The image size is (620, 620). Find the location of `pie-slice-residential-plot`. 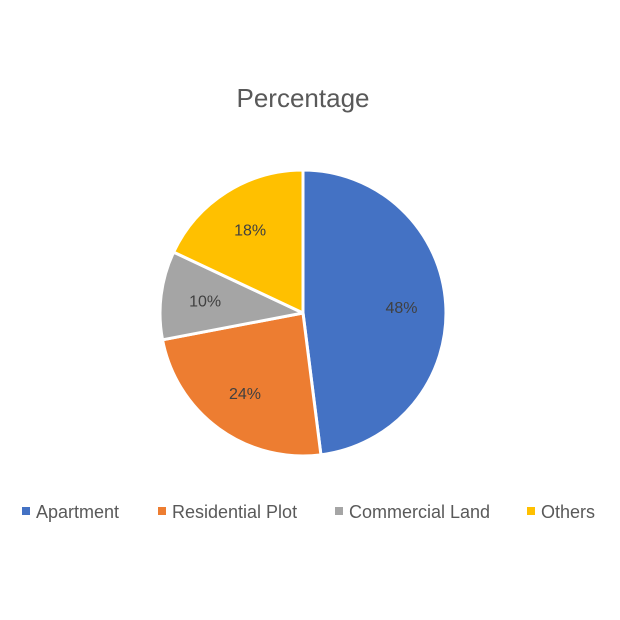

pie-slice-residential-plot is located at coordinates (242, 384).